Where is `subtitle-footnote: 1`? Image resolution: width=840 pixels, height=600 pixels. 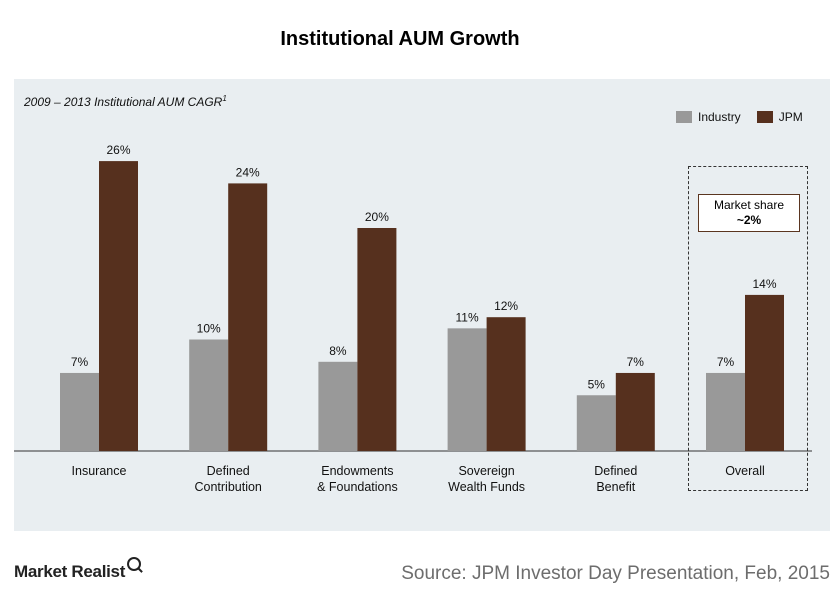
subtitle-footnote: 1 is located at coordinates (224, 98).